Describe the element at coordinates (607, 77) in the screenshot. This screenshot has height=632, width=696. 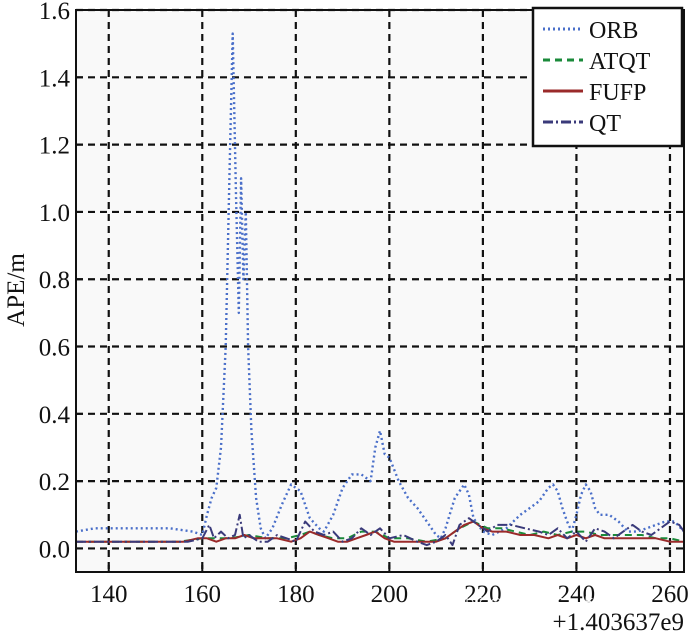
I see `legend: ORB ATQT FUFP QT` at that location.